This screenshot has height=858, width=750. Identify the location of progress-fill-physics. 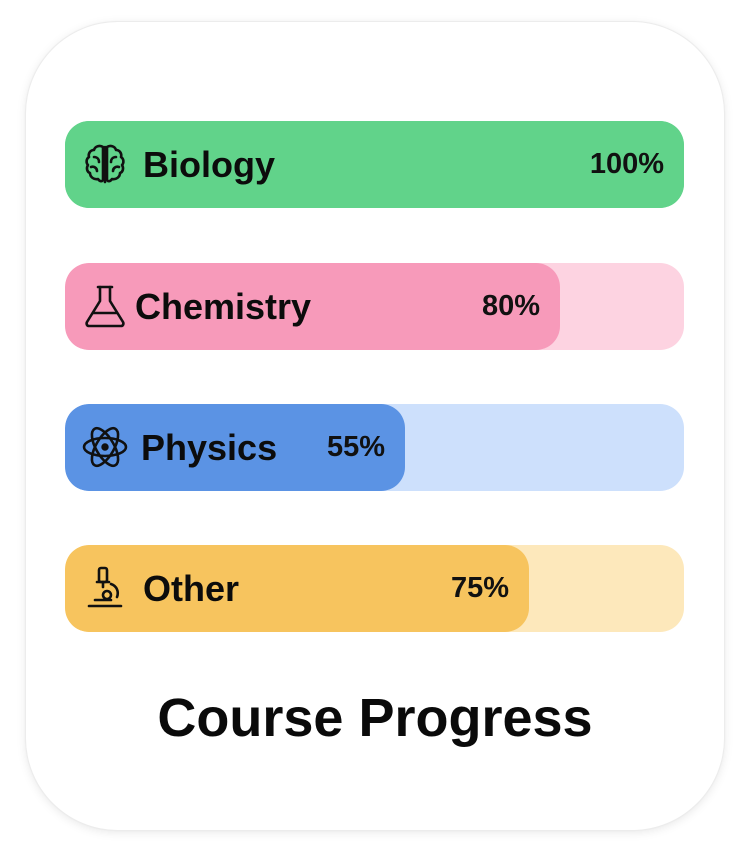
(235, 447).